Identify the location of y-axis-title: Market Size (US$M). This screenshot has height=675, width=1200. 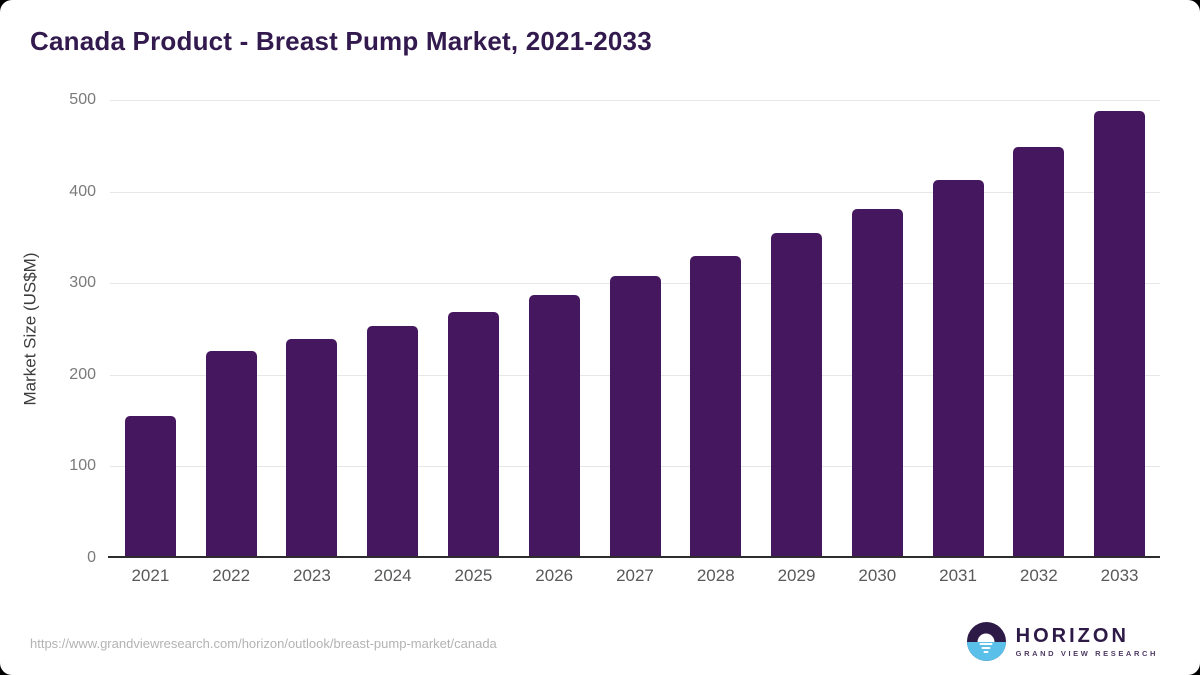
(31, 329).